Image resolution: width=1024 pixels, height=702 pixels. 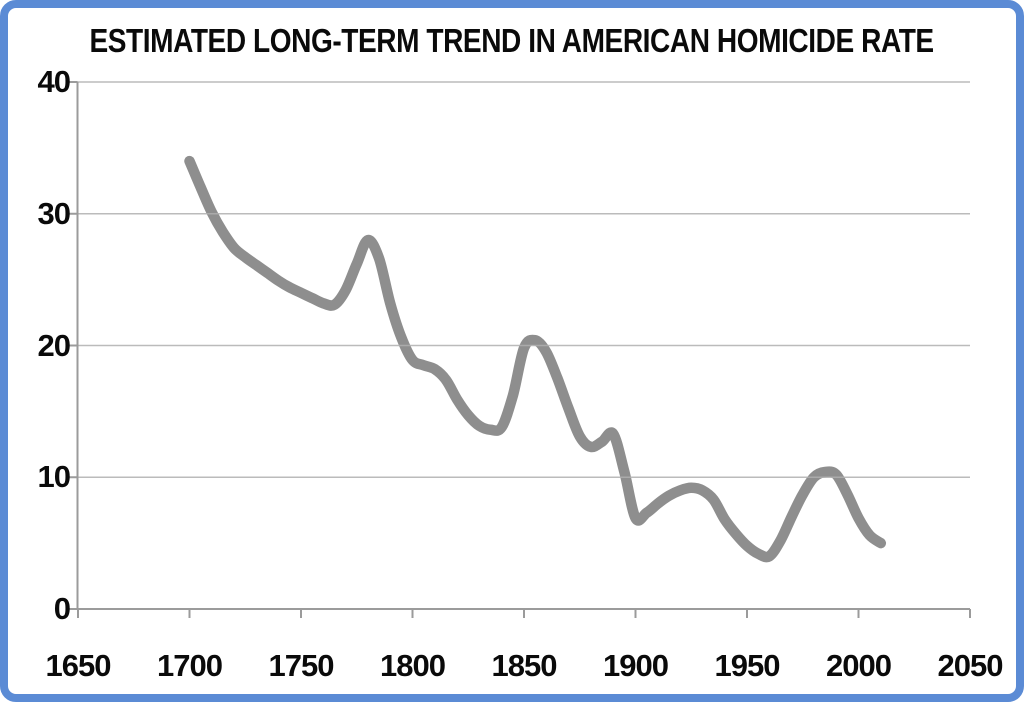 I want to click on y-tick-label-0: 0, so click(x=62, y=608).